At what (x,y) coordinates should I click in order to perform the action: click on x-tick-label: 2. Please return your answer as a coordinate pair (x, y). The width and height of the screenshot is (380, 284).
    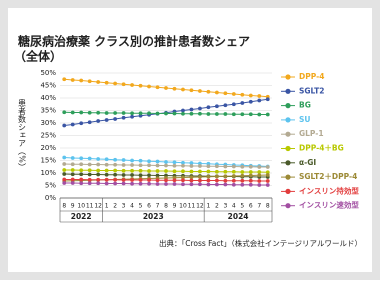
    Looking at the image, I should click on (115, 206).